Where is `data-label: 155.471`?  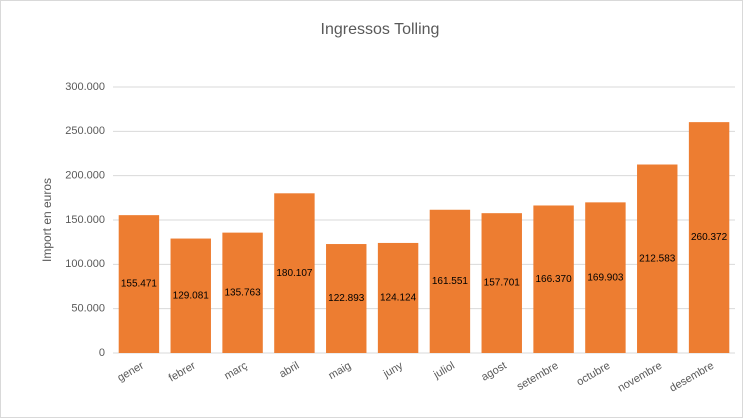 data-label: 155.471 is located at coordinates (139, 284).